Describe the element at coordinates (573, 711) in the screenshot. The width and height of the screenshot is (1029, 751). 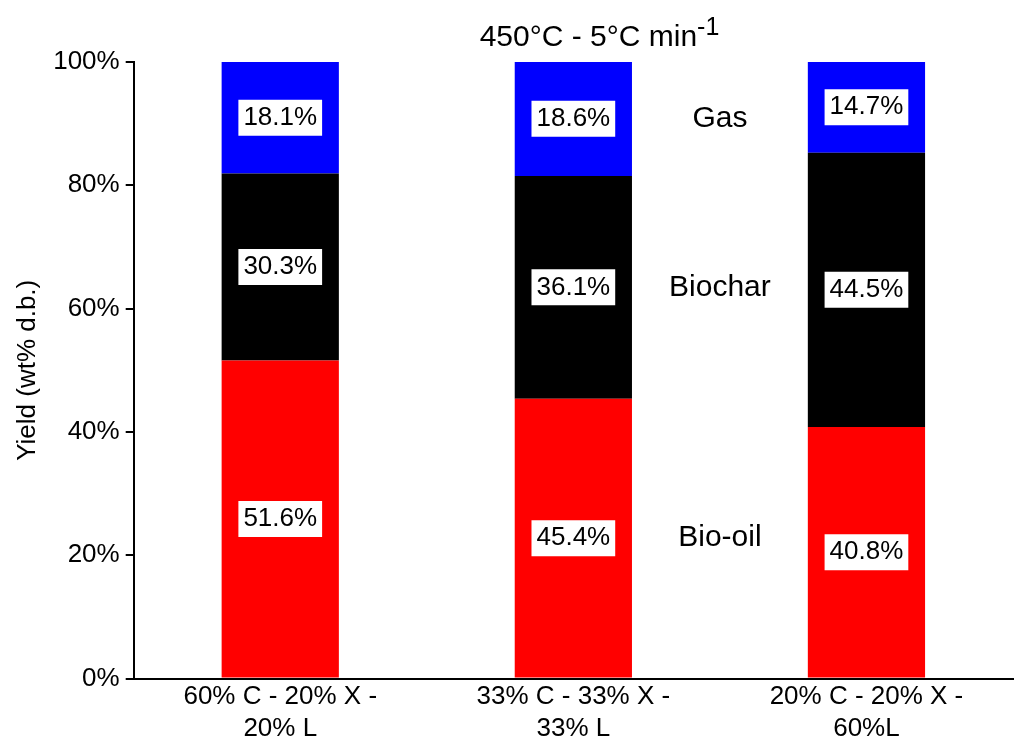
I see `x-tick-label: 33% C - 33% X - 33% L` at that location.